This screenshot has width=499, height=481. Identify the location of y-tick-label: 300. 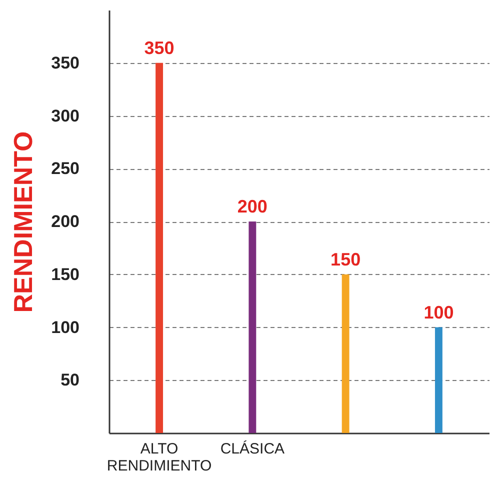
(65, 116).